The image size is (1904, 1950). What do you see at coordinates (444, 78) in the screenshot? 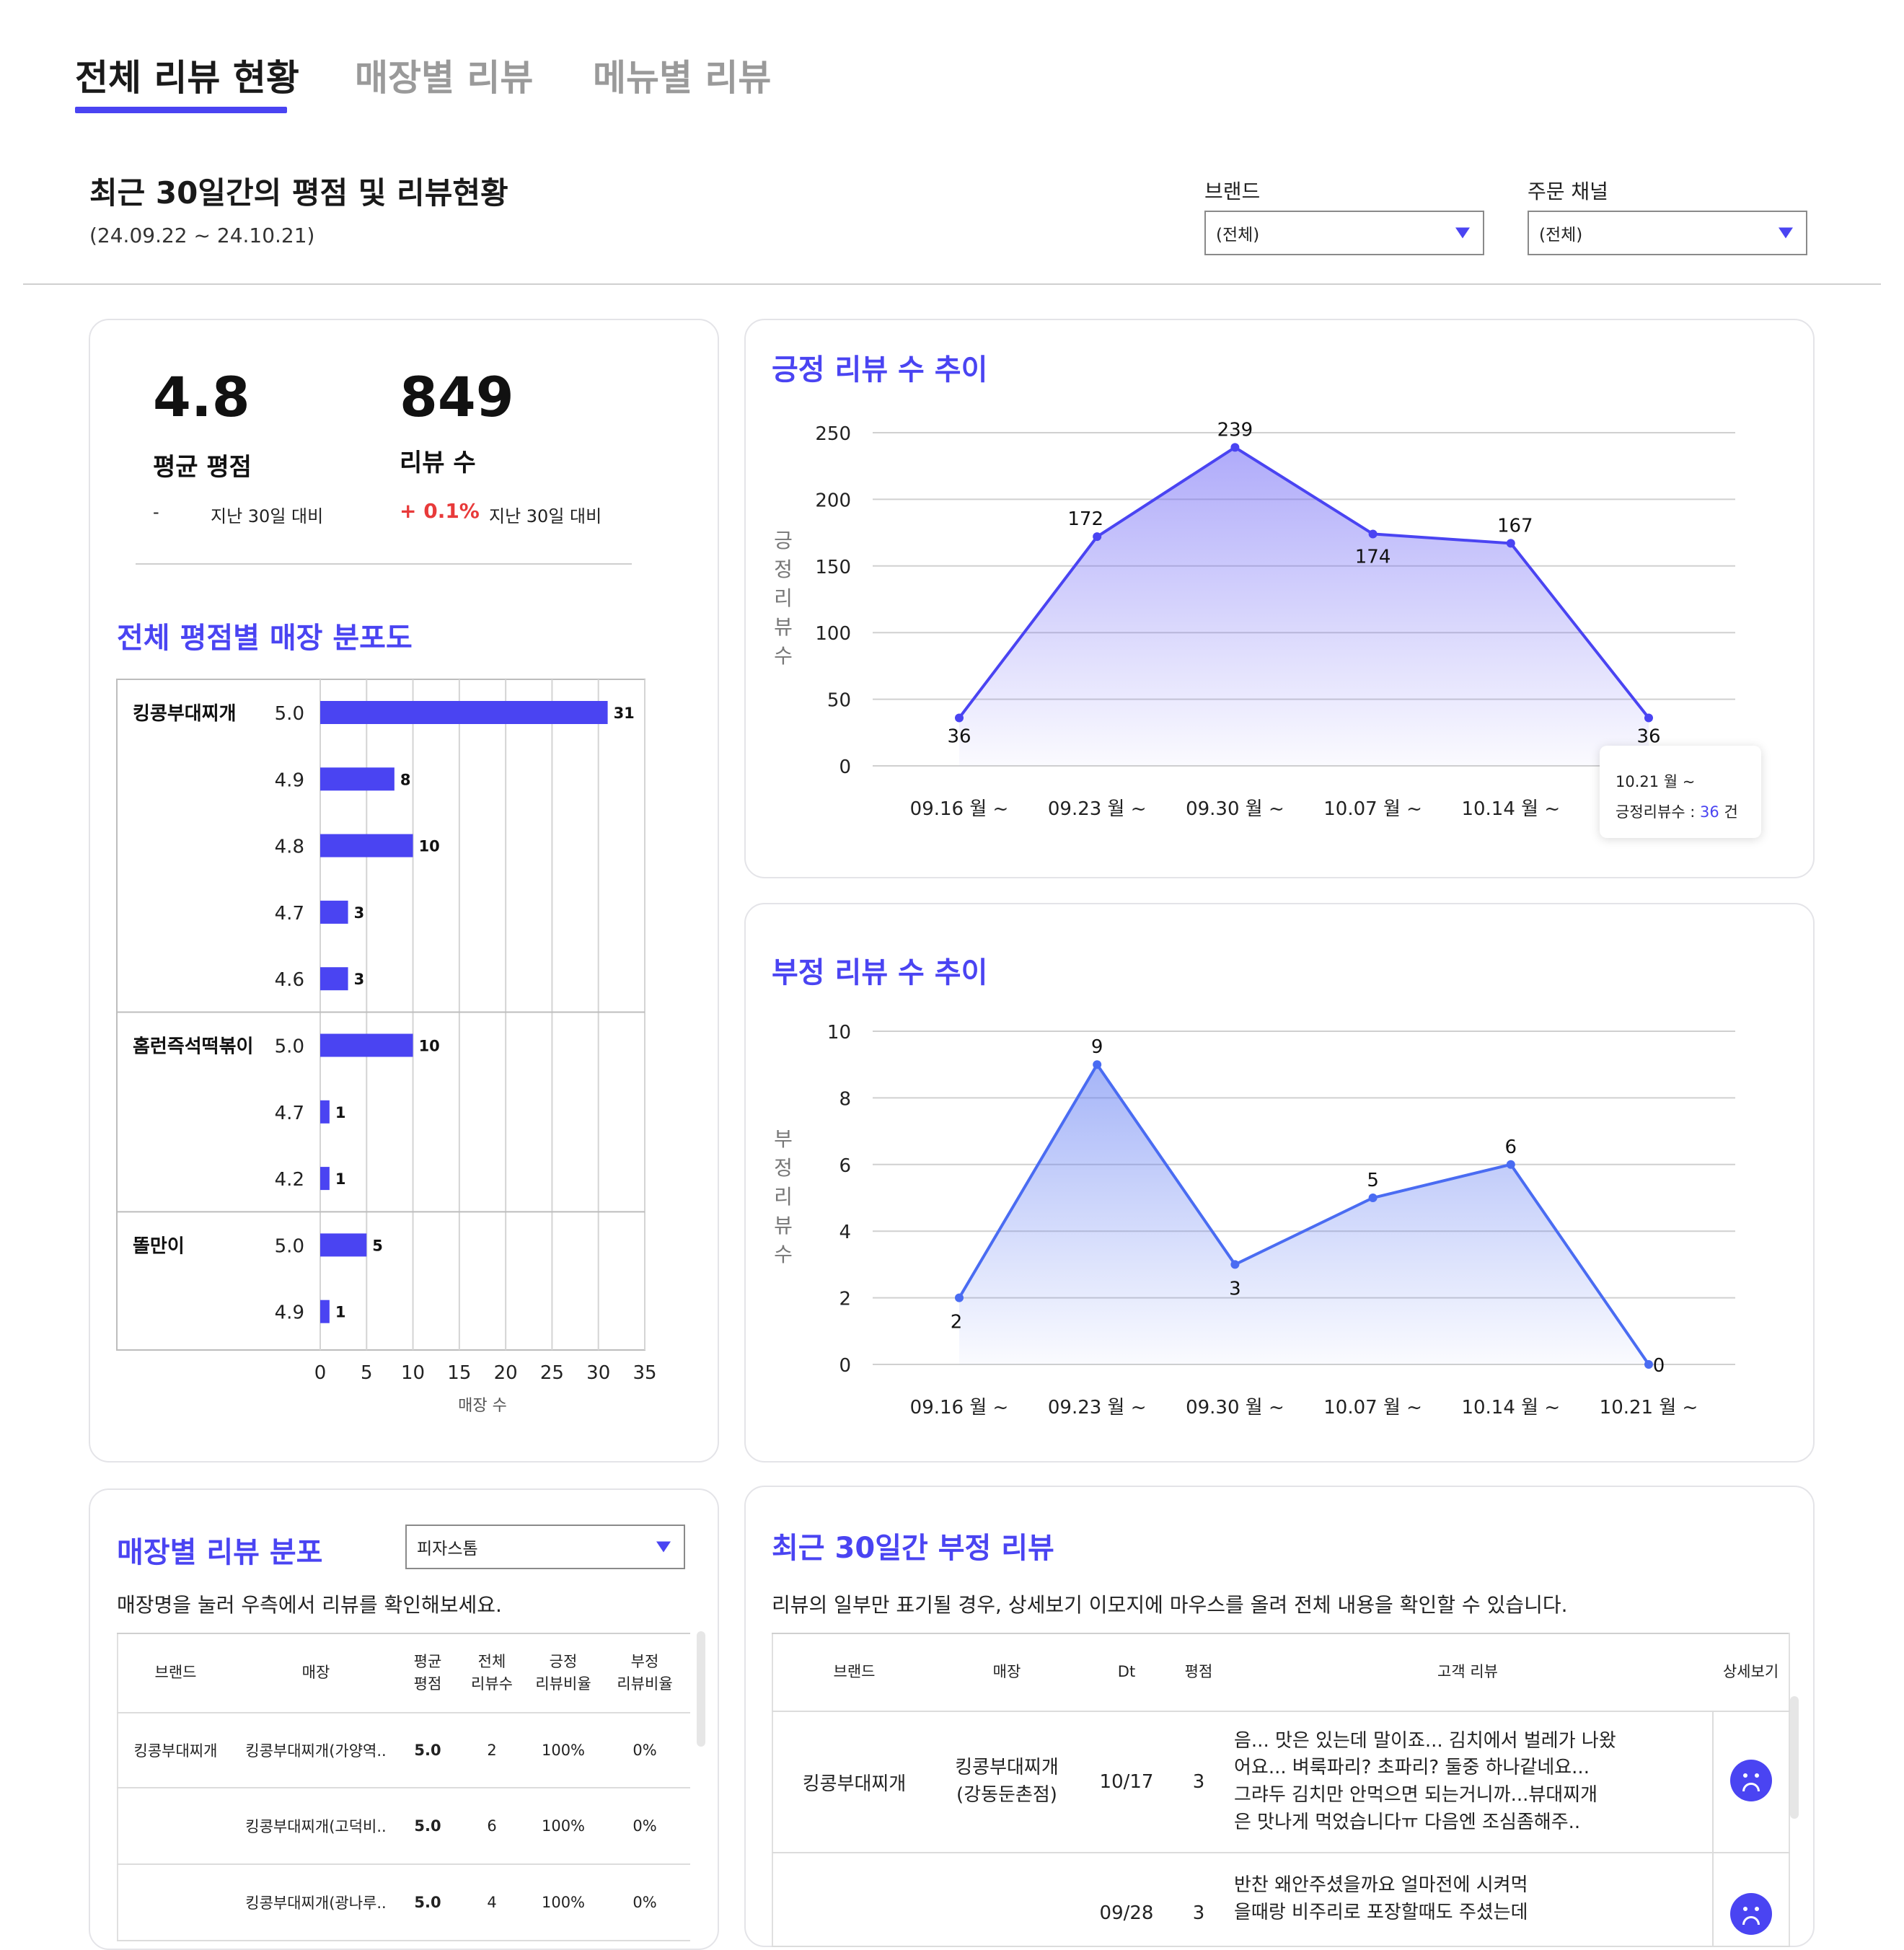
I see `tab-store-review: 매장별 리뷰` at bounding box center [444, 78].